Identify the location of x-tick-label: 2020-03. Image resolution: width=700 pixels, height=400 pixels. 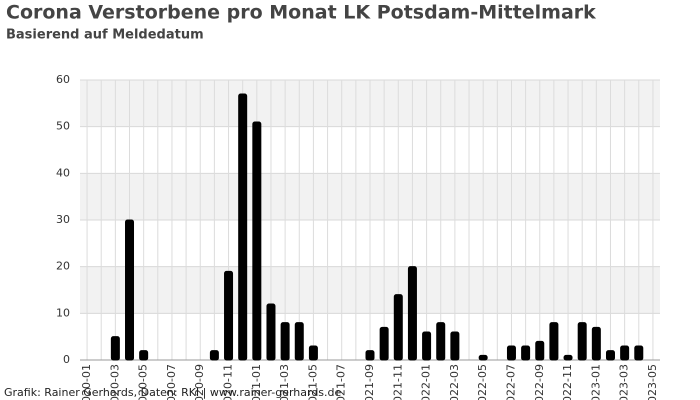
(114, 382).